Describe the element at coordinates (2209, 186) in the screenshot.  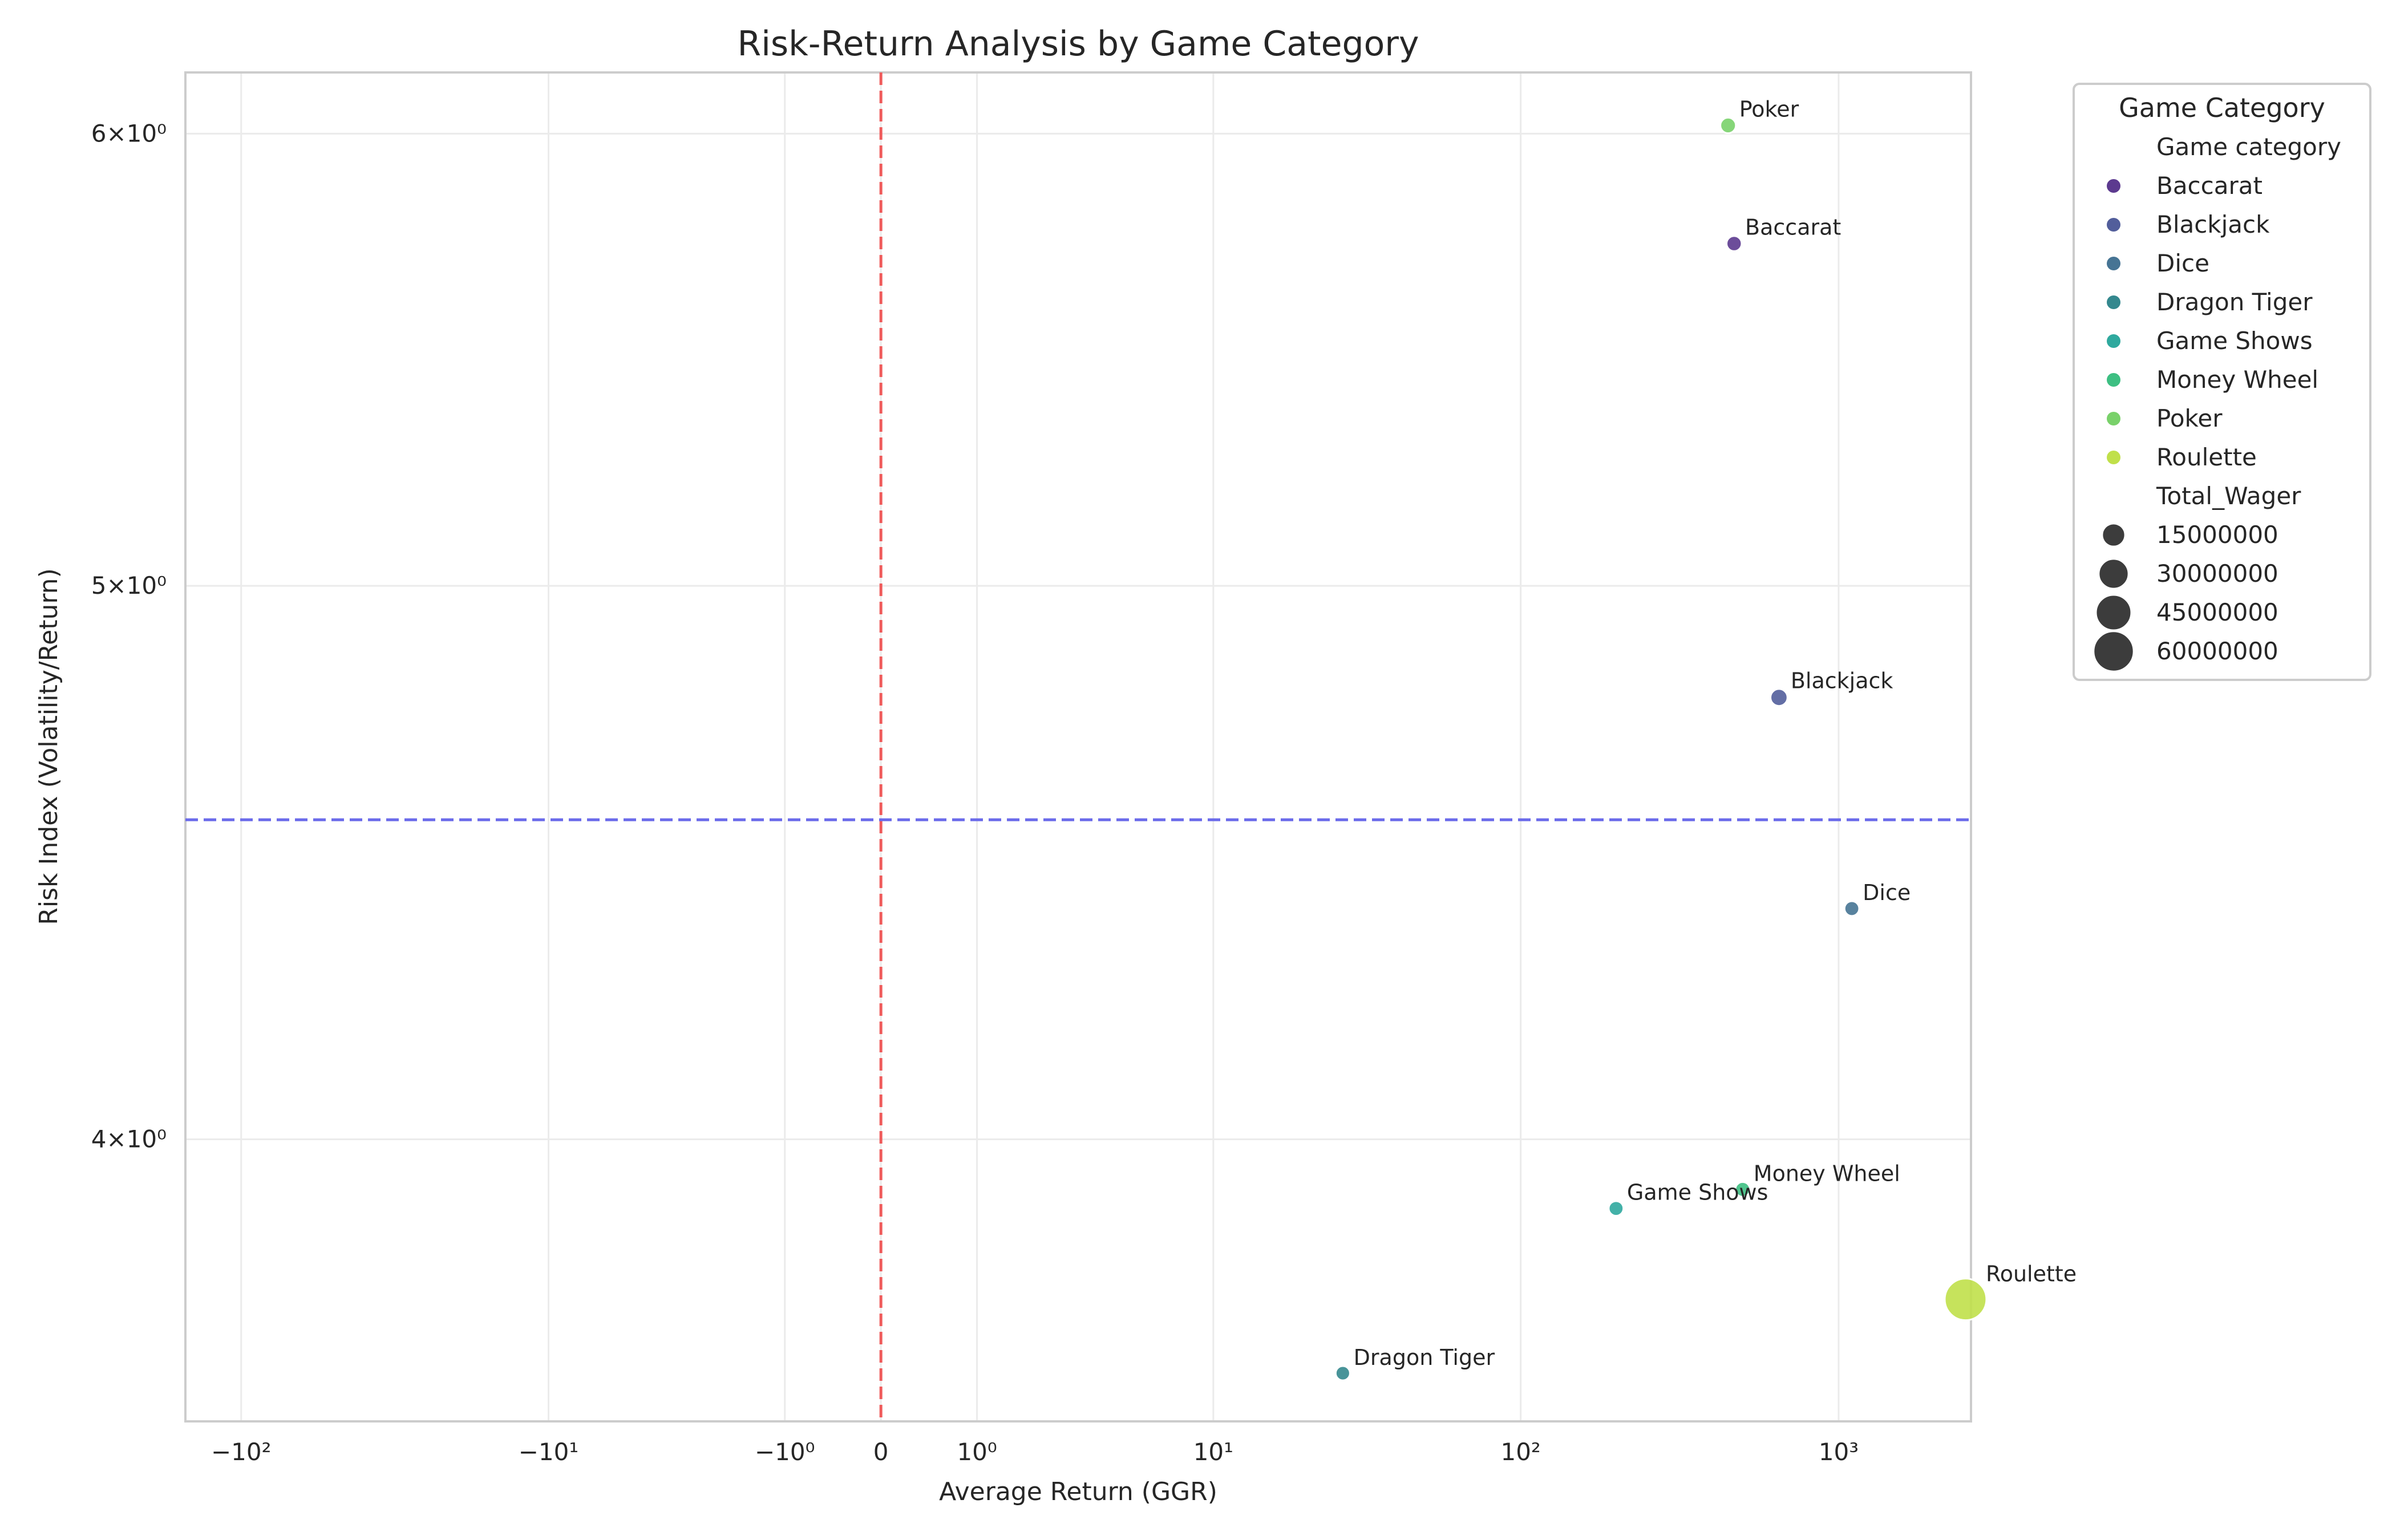
I see `legend-entry: Baccarat` at that location.